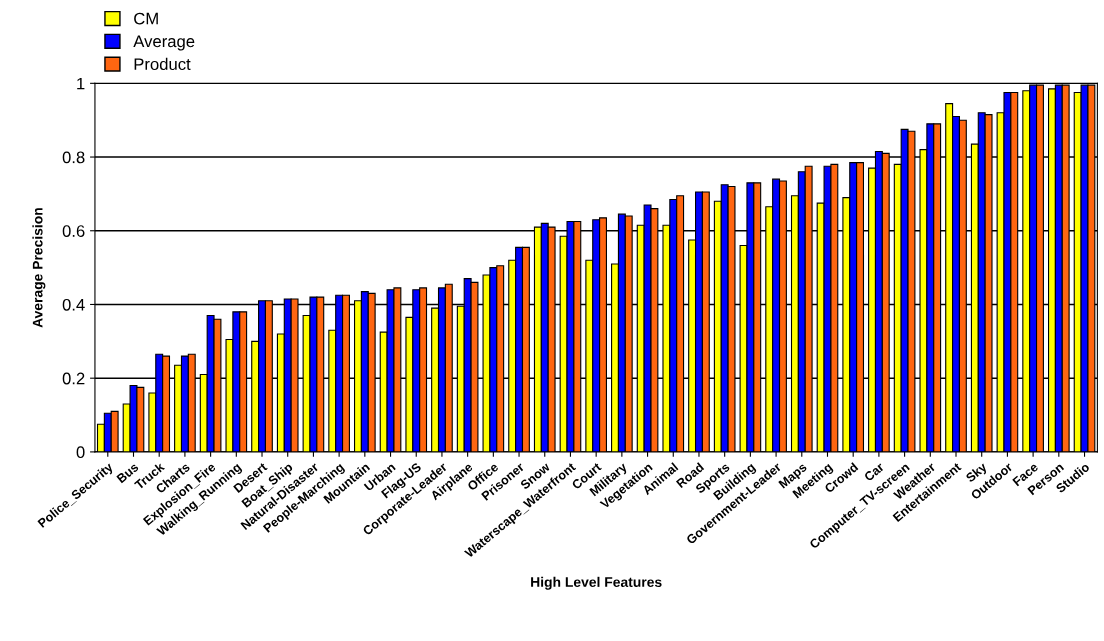 Image resolution: width=1104 pixels, height=641 pixels. I want to click on y-tick-label: 1, so click(81, 83).